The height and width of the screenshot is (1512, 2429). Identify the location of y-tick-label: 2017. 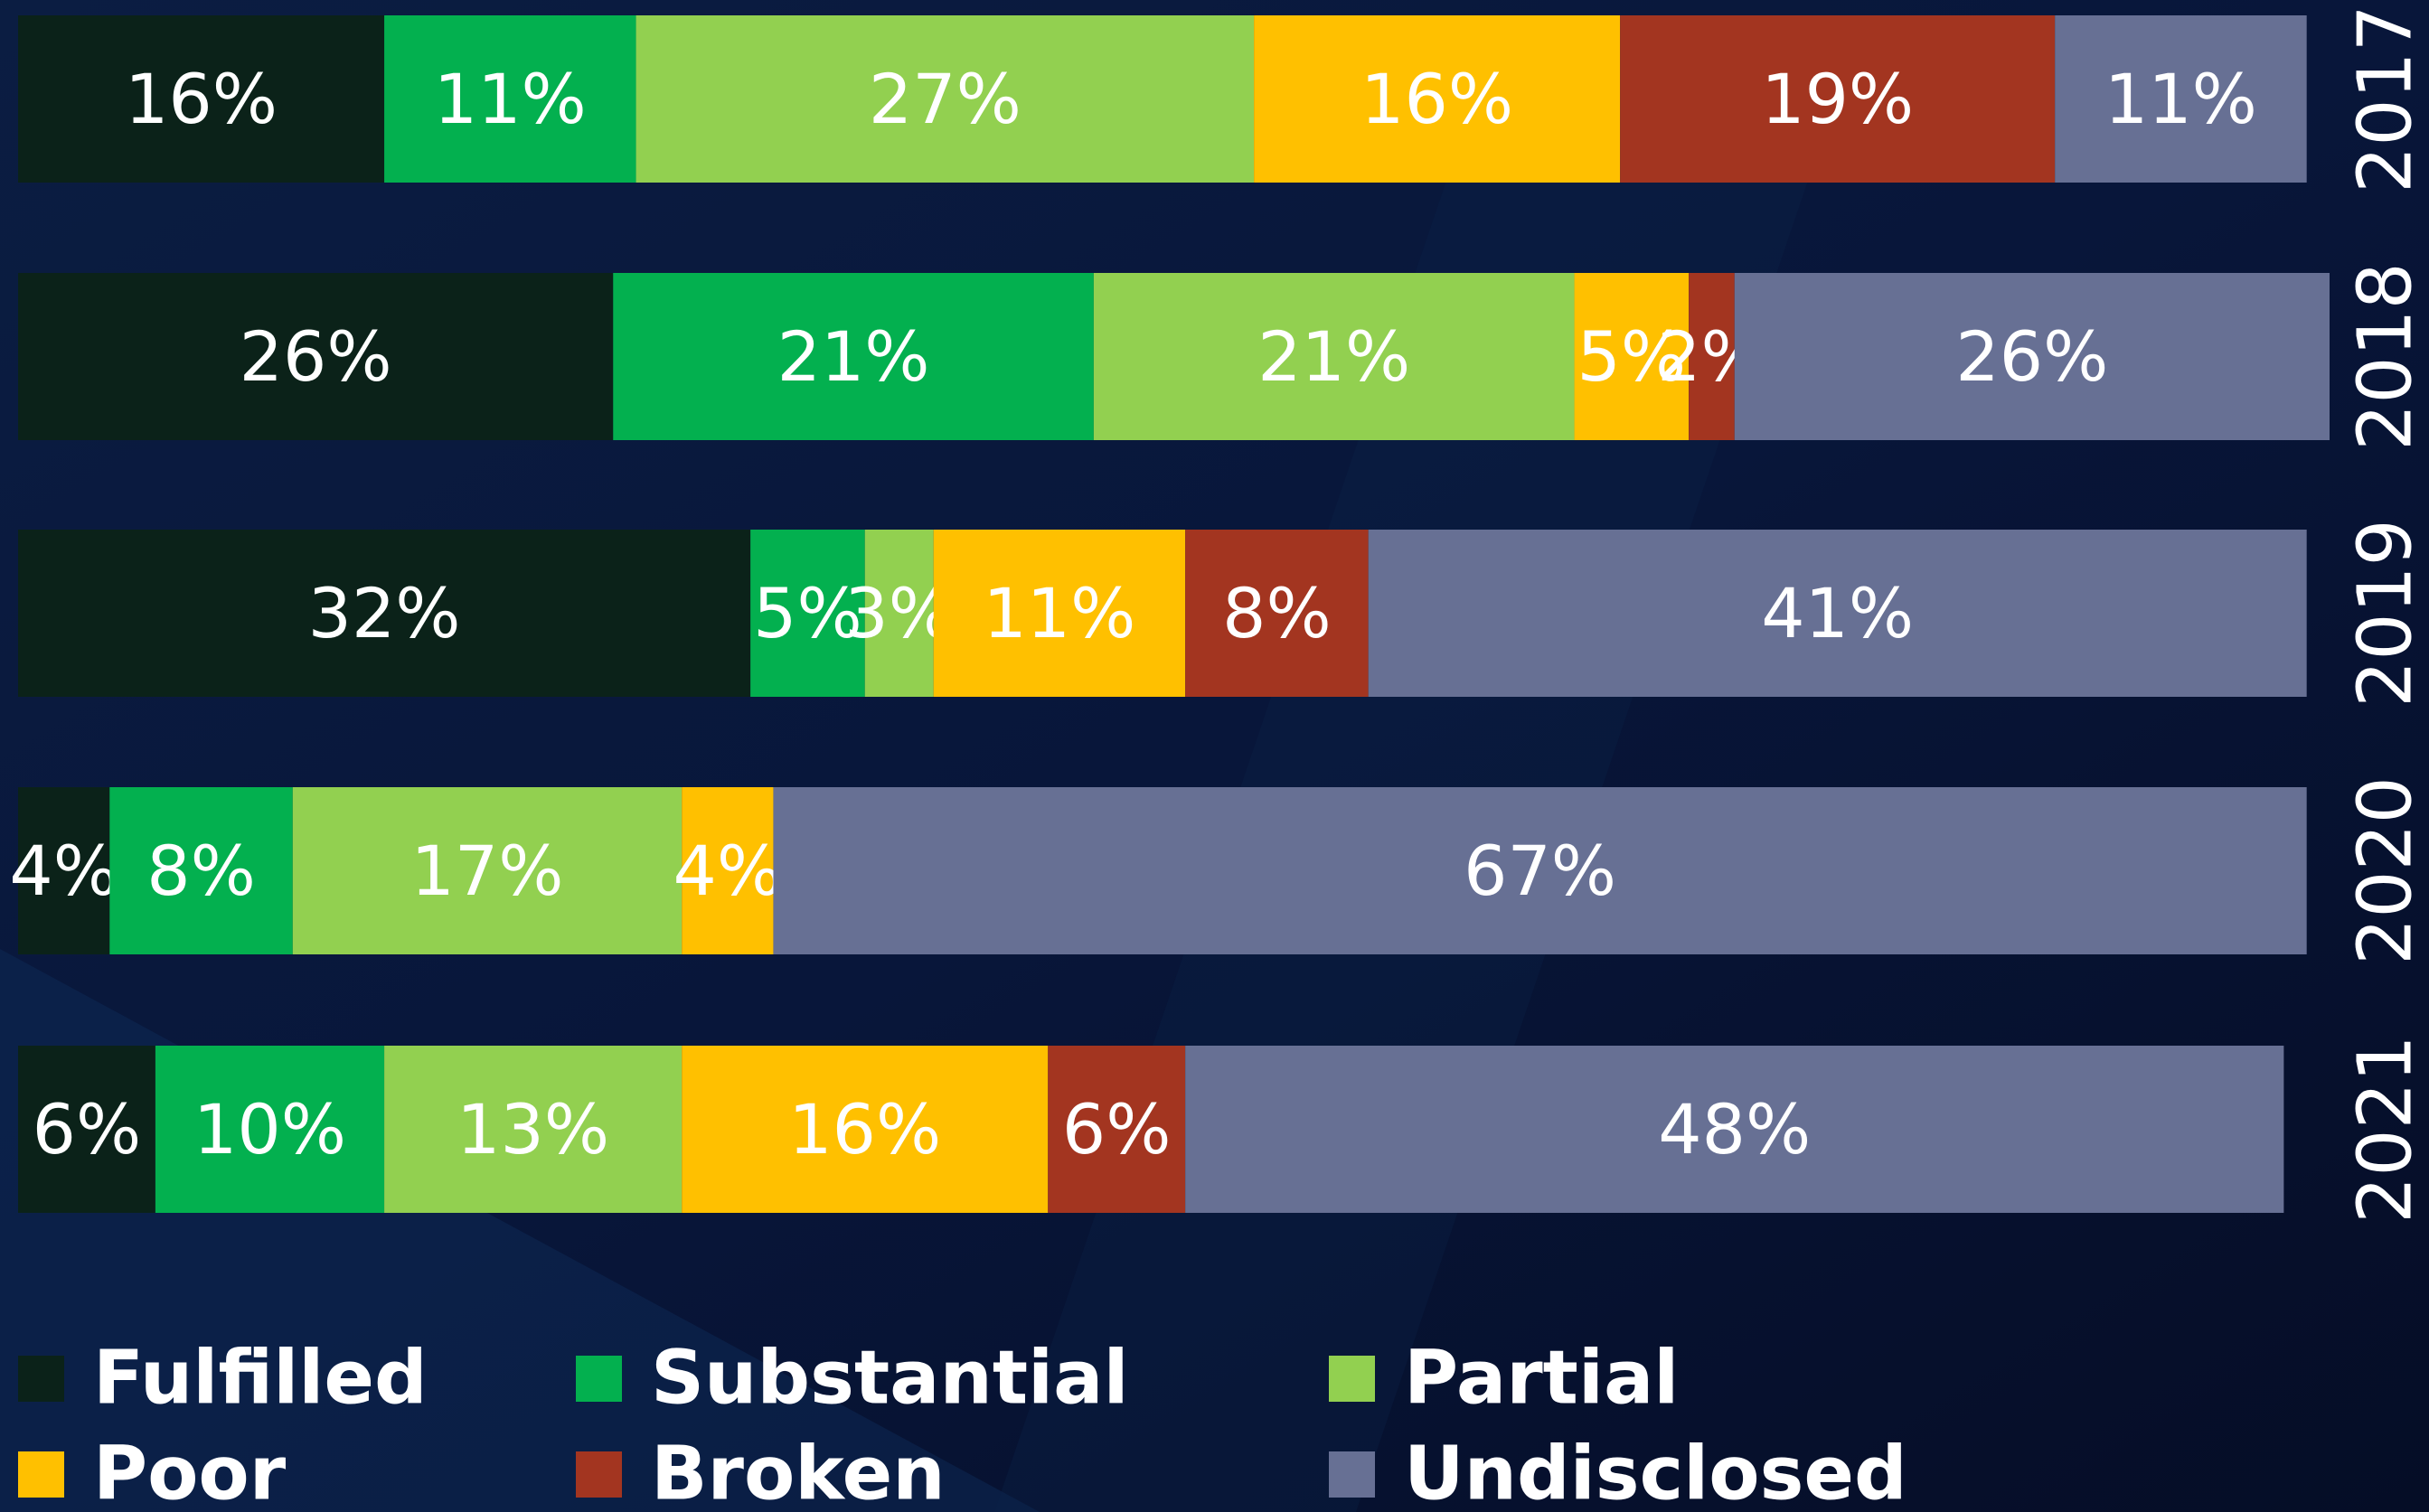
(2386, 99).